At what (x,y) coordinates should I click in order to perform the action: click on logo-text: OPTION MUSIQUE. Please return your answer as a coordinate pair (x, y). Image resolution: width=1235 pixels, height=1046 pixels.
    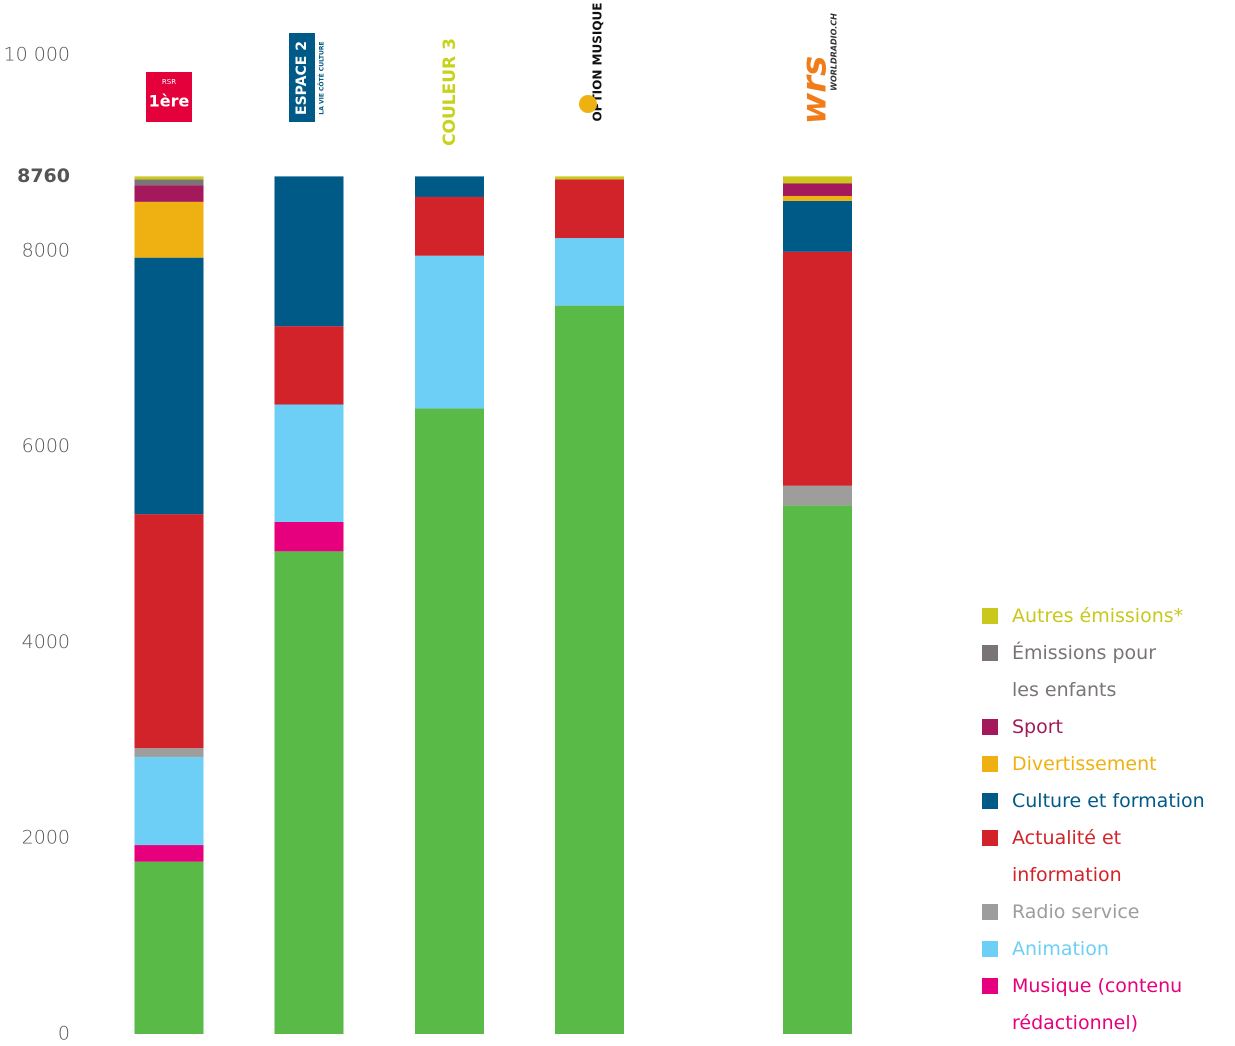
    Looking at the image, I should click on (598, 61).